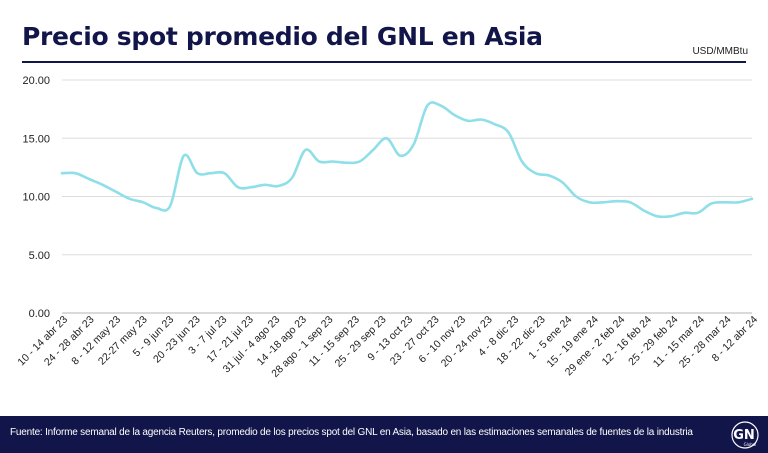  Describe the element at coordinates (282, 36) in the screenshot. I see `chart-title: Precio spot promedio del GNL en Asia` at that location.